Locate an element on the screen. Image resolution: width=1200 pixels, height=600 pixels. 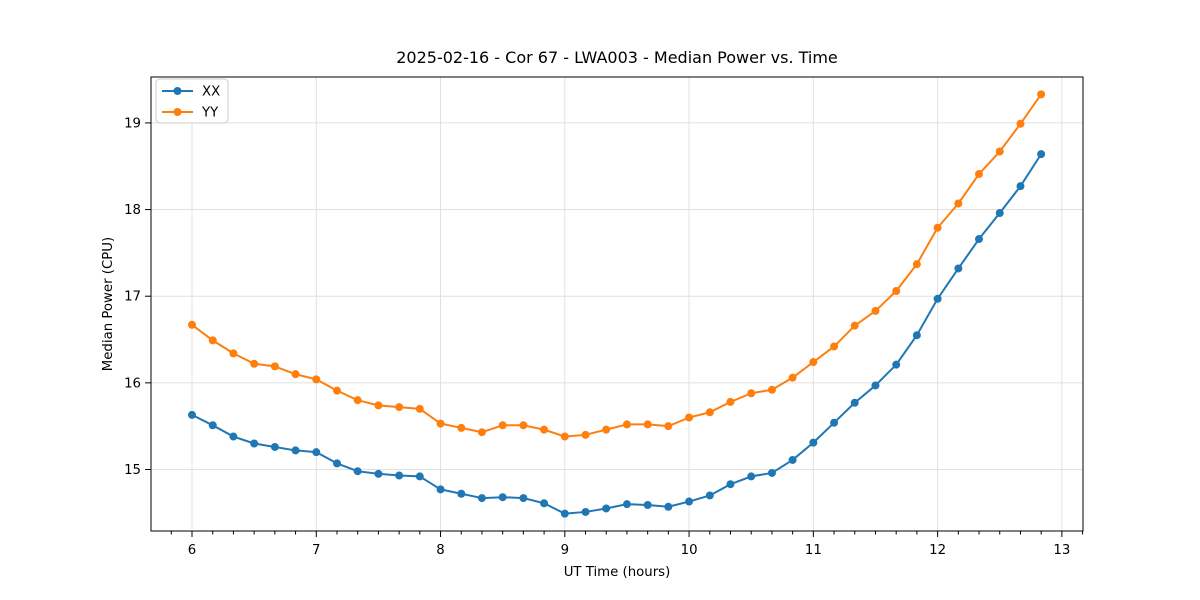
x-tick-label: 12 is located at coordinates (937, 550).